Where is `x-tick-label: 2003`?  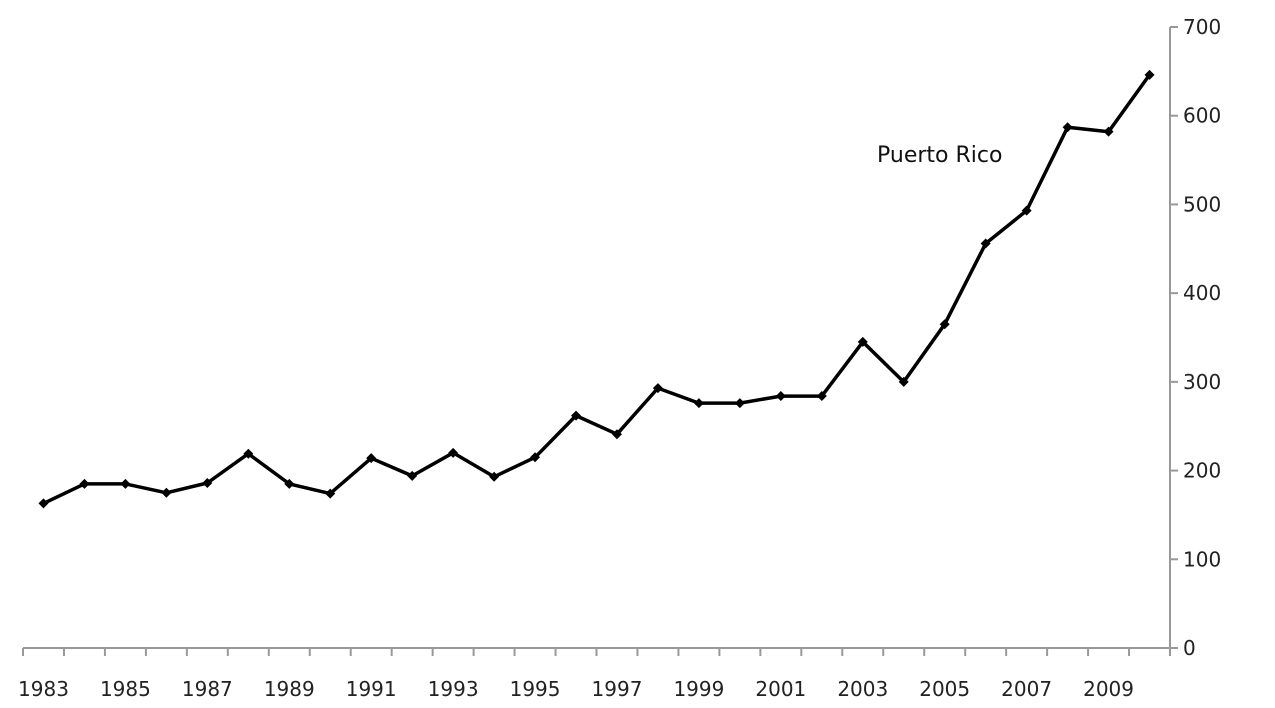
x-tick-label: 2003 is located at coordinates (862, 689).